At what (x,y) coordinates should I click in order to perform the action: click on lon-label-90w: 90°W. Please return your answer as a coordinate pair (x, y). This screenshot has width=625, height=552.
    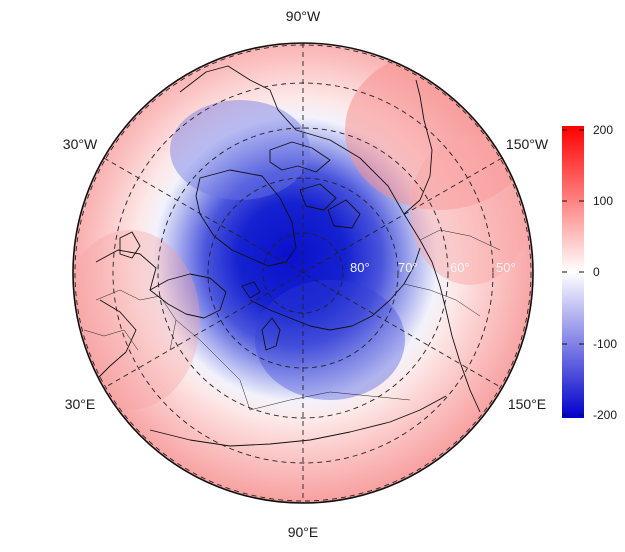
    Looking at the image, I should click on (303, 16).